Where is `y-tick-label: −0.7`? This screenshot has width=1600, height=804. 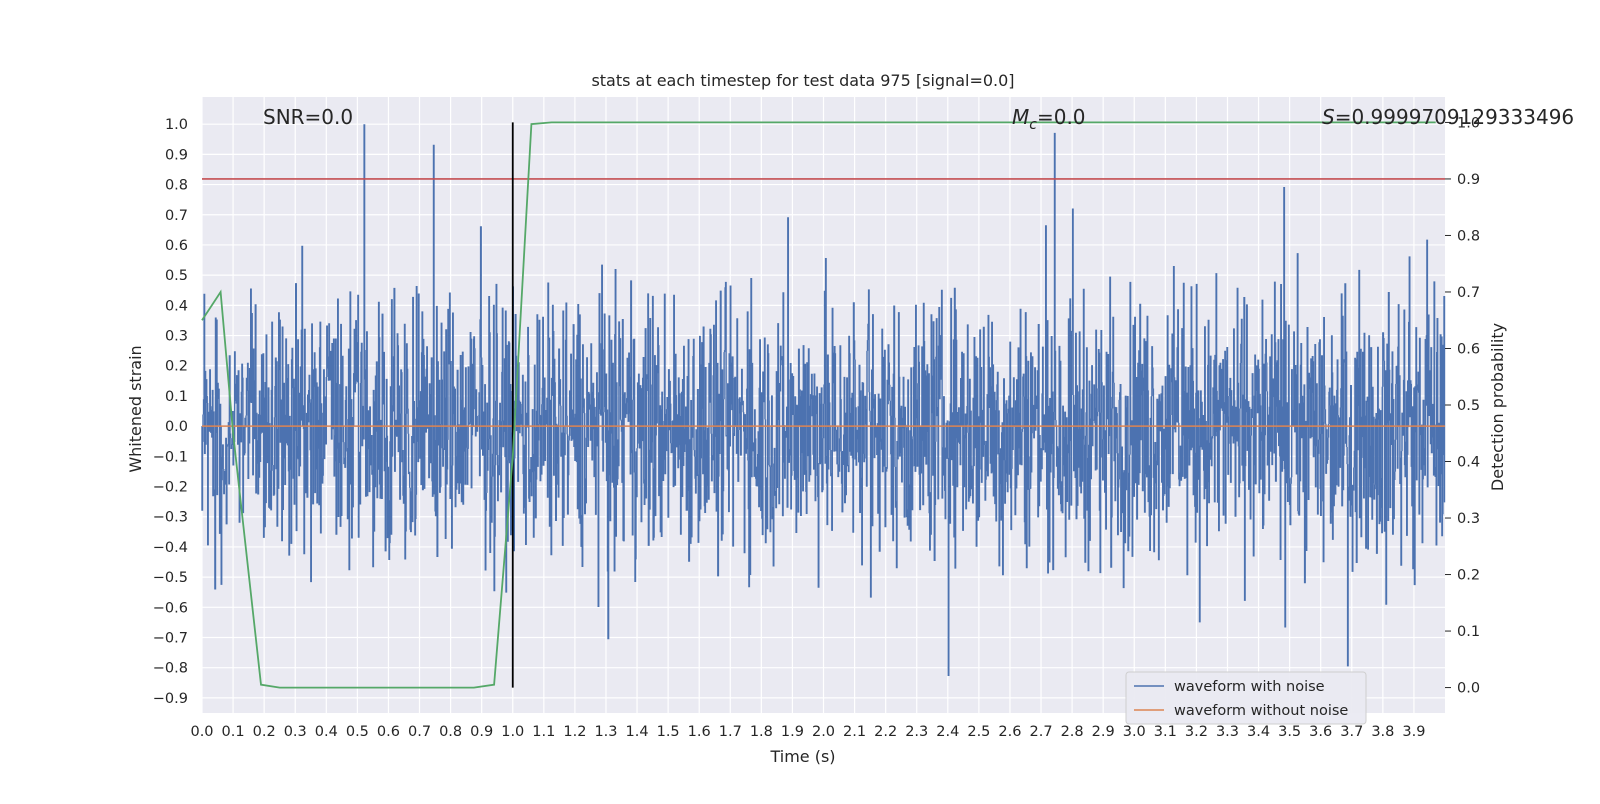 y-tick-label: −0.7 is located at coordinates (170, 639).